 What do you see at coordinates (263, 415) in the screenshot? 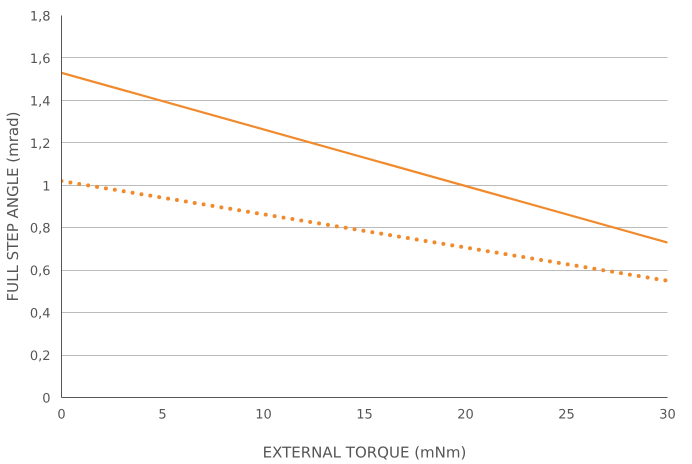
I see `x-tick-label: 10` at bounding box center [263, 415].